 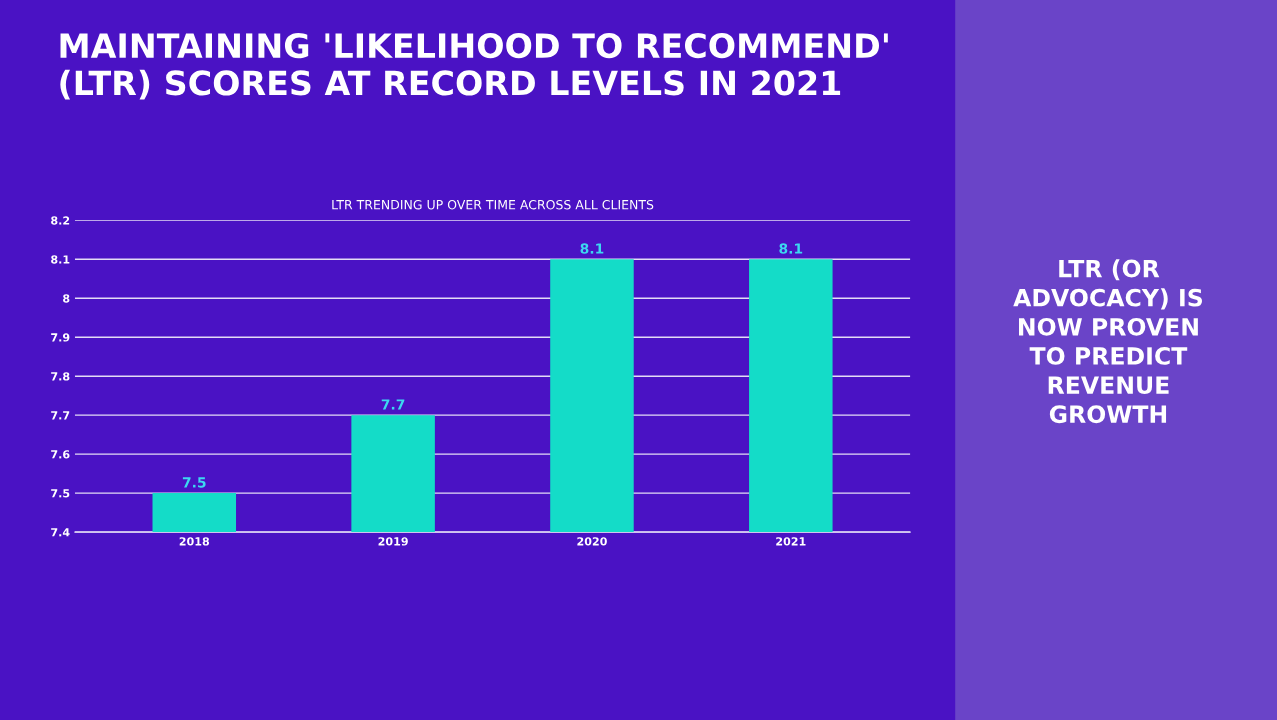 I want to click on y-tick-label: 8.1, so click(x=60, y=259).